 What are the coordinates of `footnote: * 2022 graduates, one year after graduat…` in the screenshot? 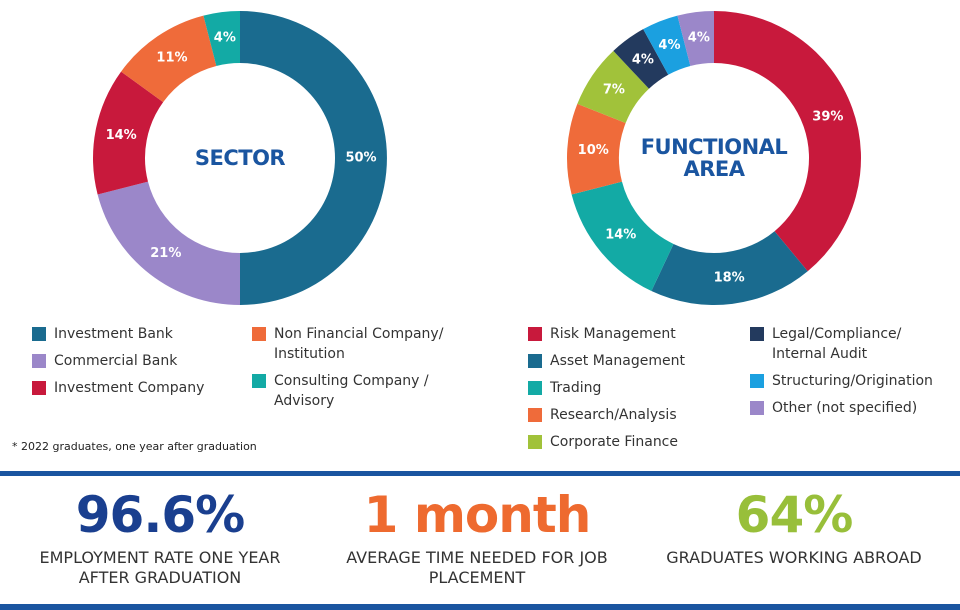 It's located at (134, 446).